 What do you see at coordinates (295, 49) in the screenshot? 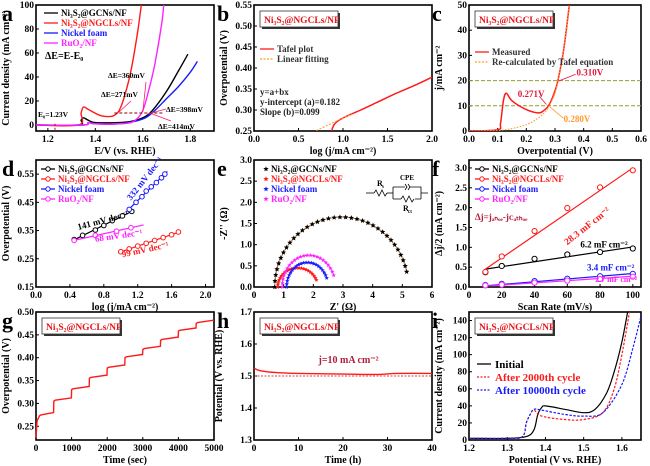
I see `legend-entry: Tafel plot` at bounding box center [295, 49].